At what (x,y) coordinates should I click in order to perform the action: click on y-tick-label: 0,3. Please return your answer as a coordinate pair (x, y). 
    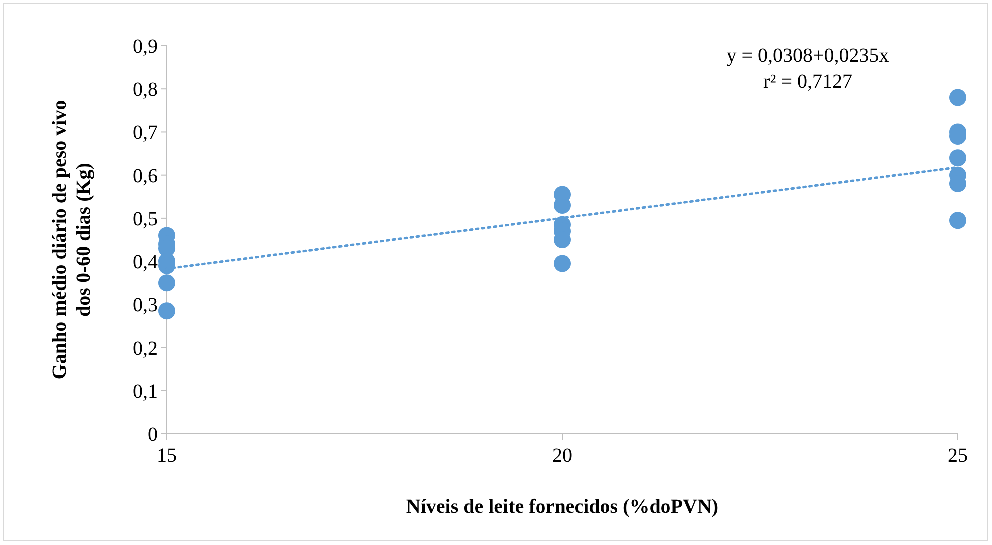
    Looking at the image, I should click on (145, 305).